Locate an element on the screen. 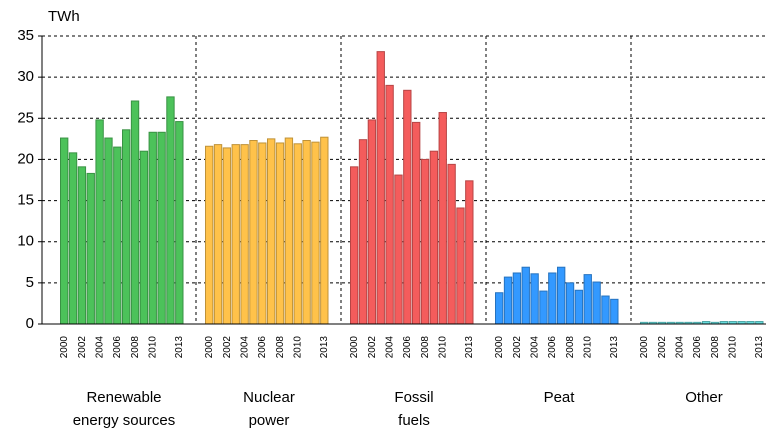 The height and width of the screenshot is (439, 766). y-tick-label: 0 is located at coordinates (30, 323).